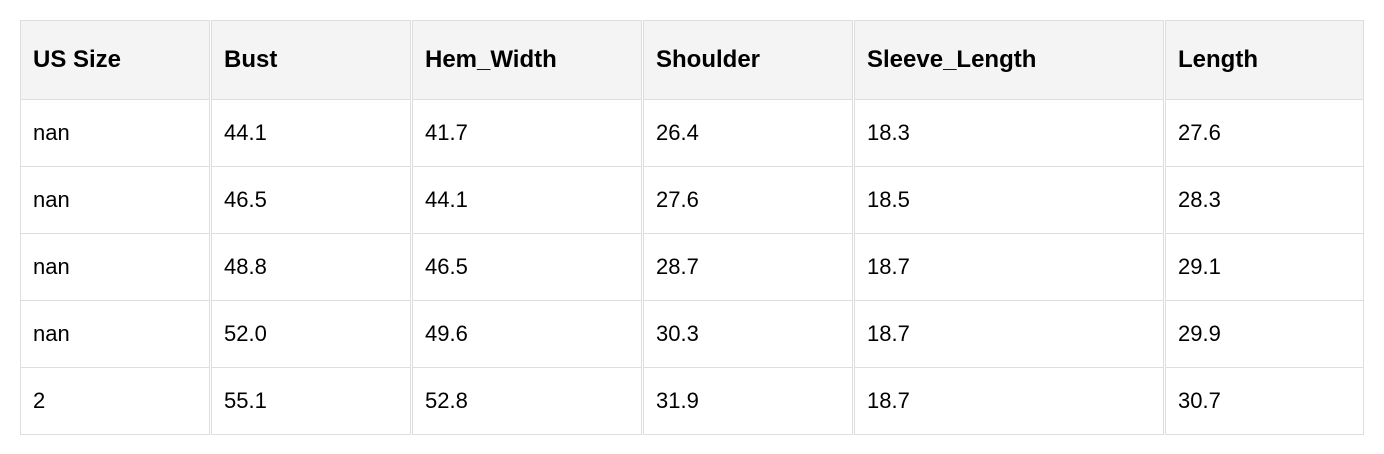 The height and width of the screenshot is (454, 1384). I want to click on header-us-size: US Size, so click(115, 60).